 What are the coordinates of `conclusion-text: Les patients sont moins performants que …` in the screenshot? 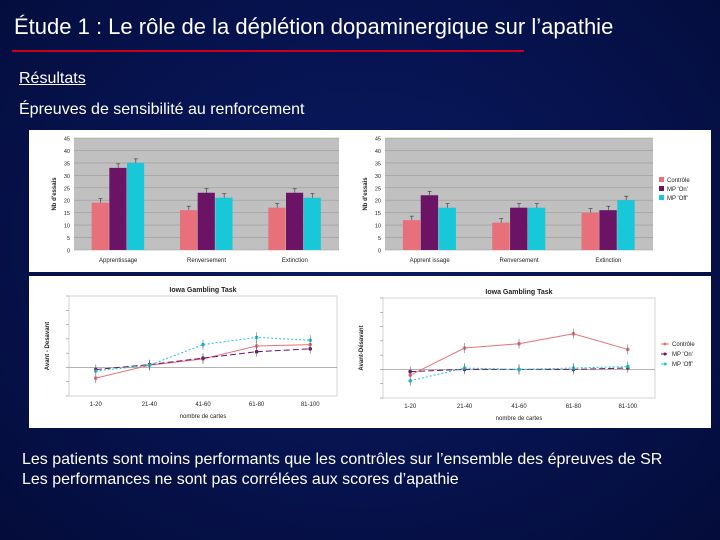 It's located at (367, 470).